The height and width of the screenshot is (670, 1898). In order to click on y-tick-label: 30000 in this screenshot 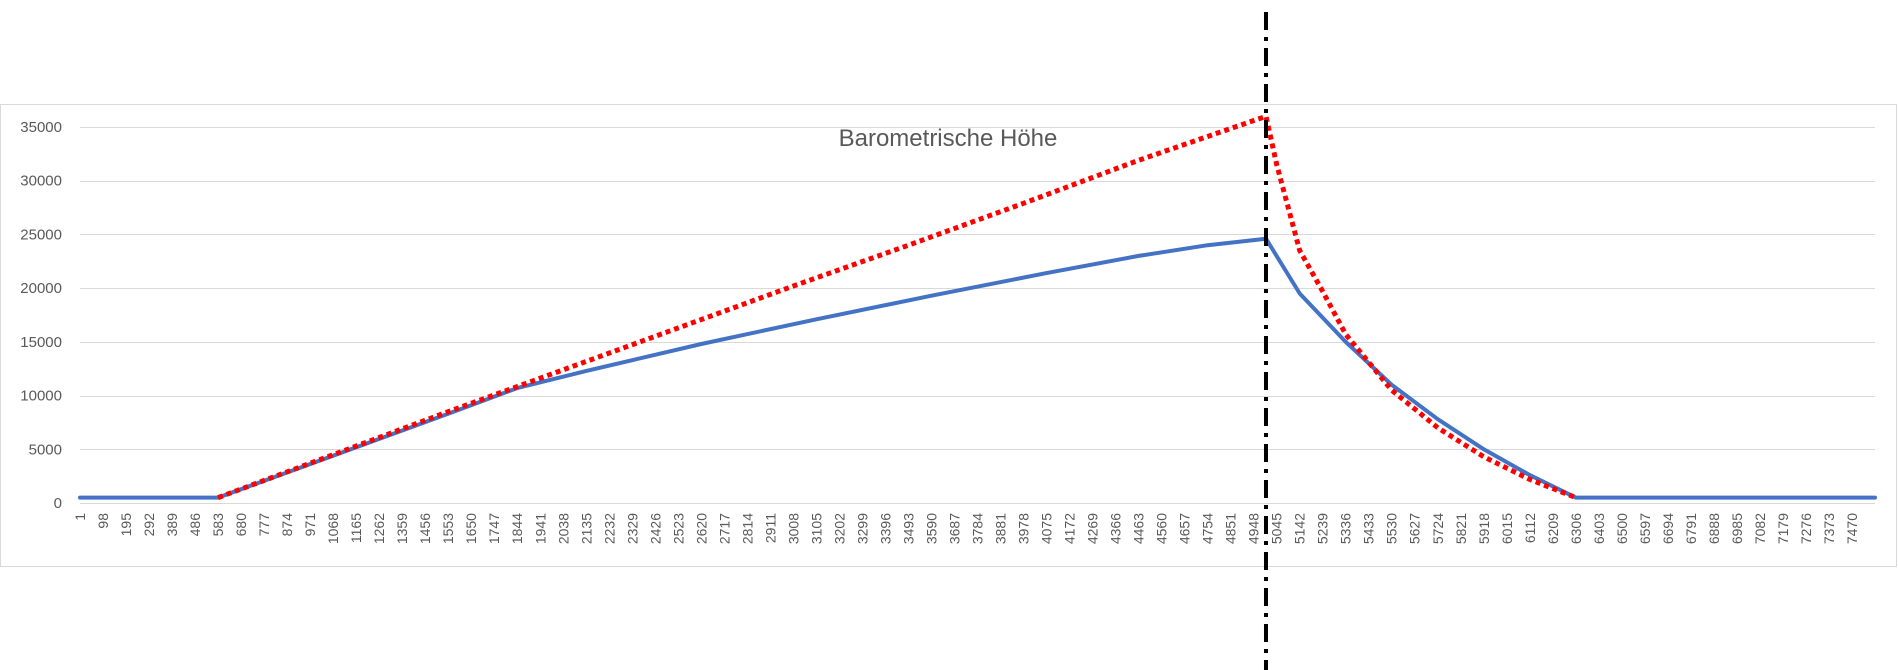, I will do `click(41, 181)`.